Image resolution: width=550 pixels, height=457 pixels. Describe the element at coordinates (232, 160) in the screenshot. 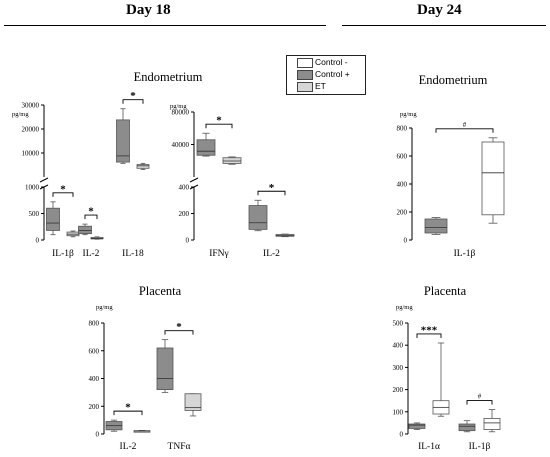

I see `box-ifngamma-et` at that location.